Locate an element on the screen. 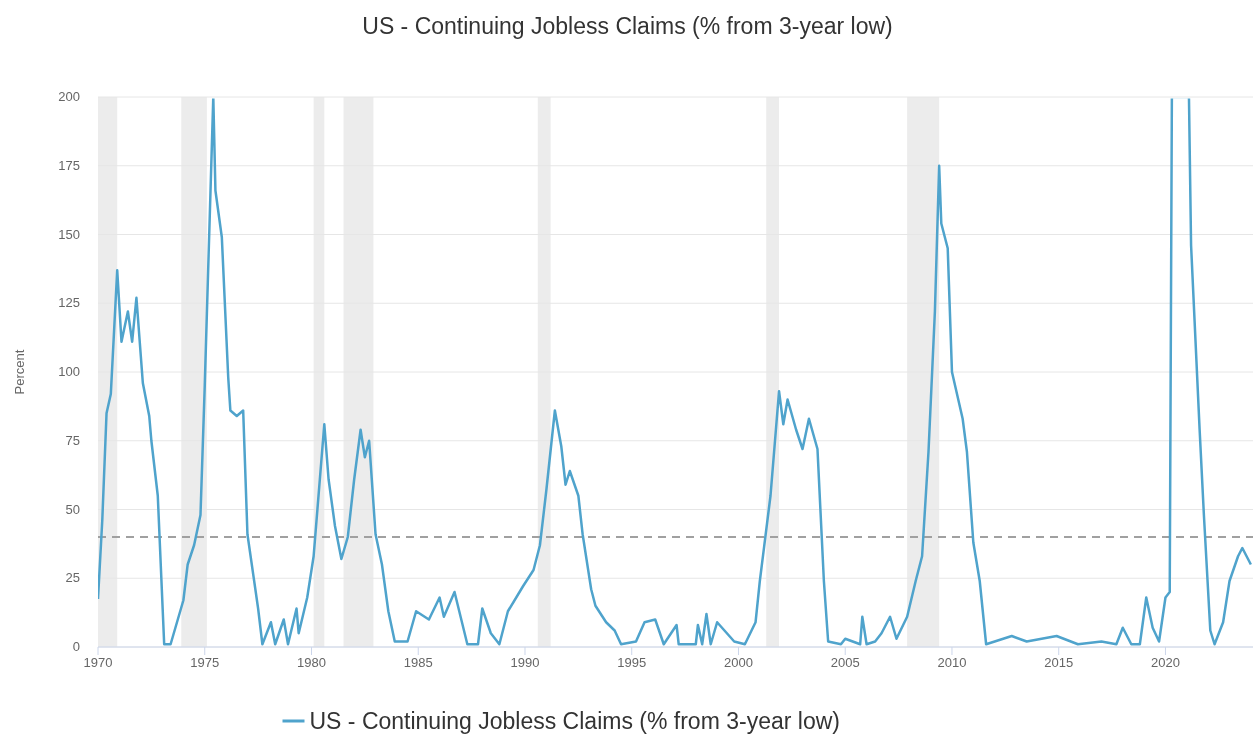  y-tick-label: 175 is located at coordinates (69, 165).